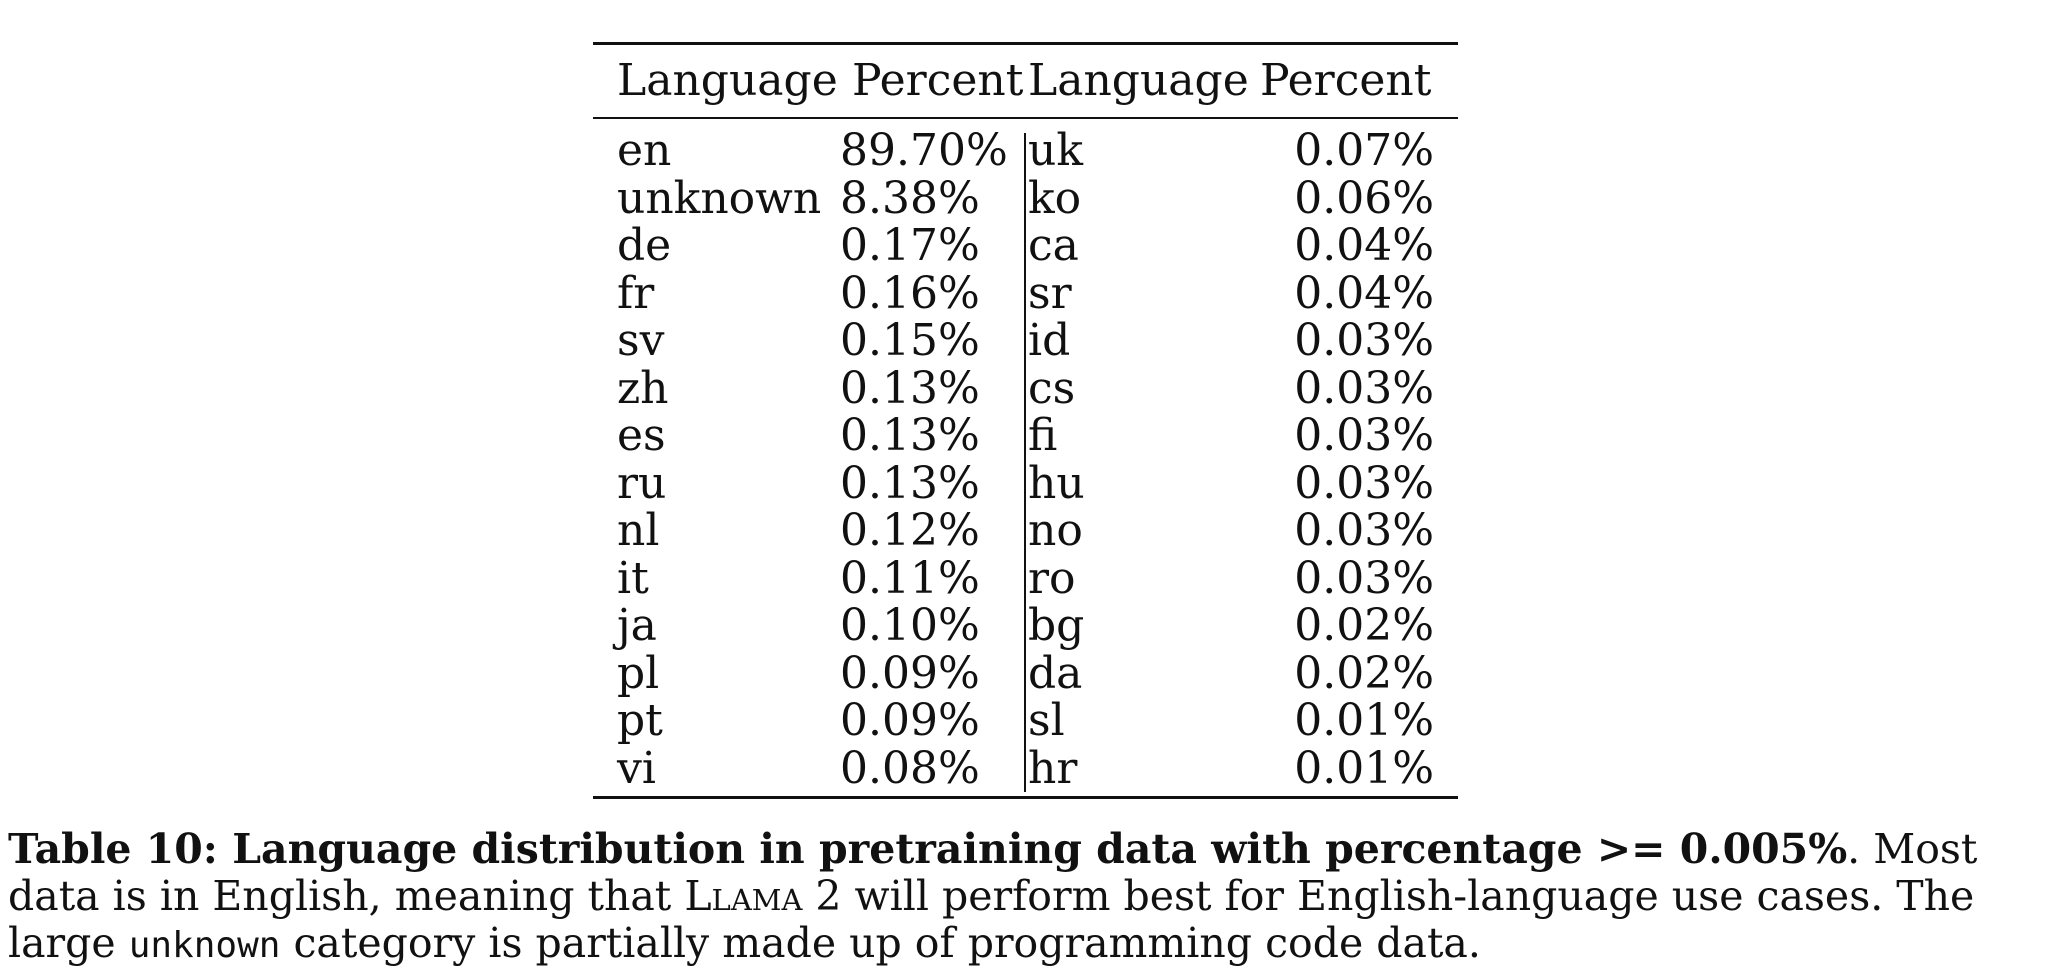  I want to click on cell-percent-1: 0.16%, so click(910, 293).